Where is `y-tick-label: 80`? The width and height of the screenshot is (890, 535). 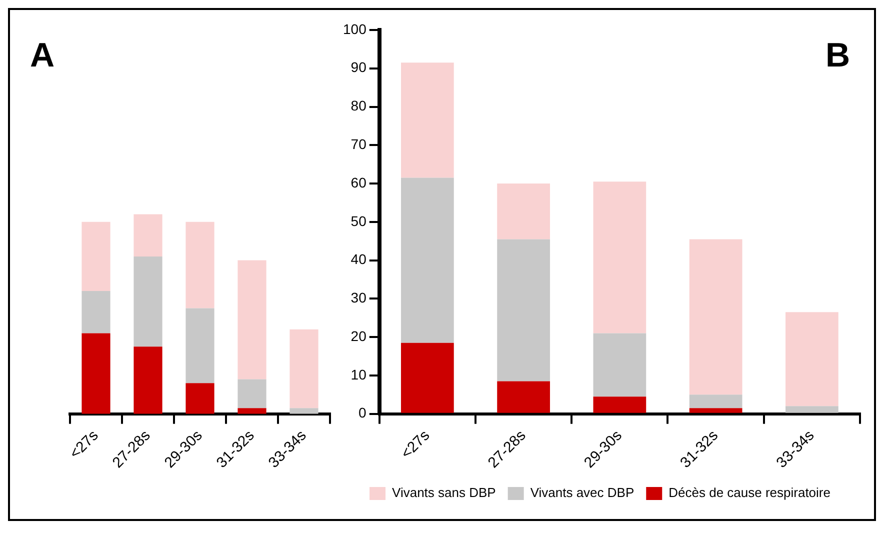
y-tick-label: 80 is located at coordinates (358, 106).